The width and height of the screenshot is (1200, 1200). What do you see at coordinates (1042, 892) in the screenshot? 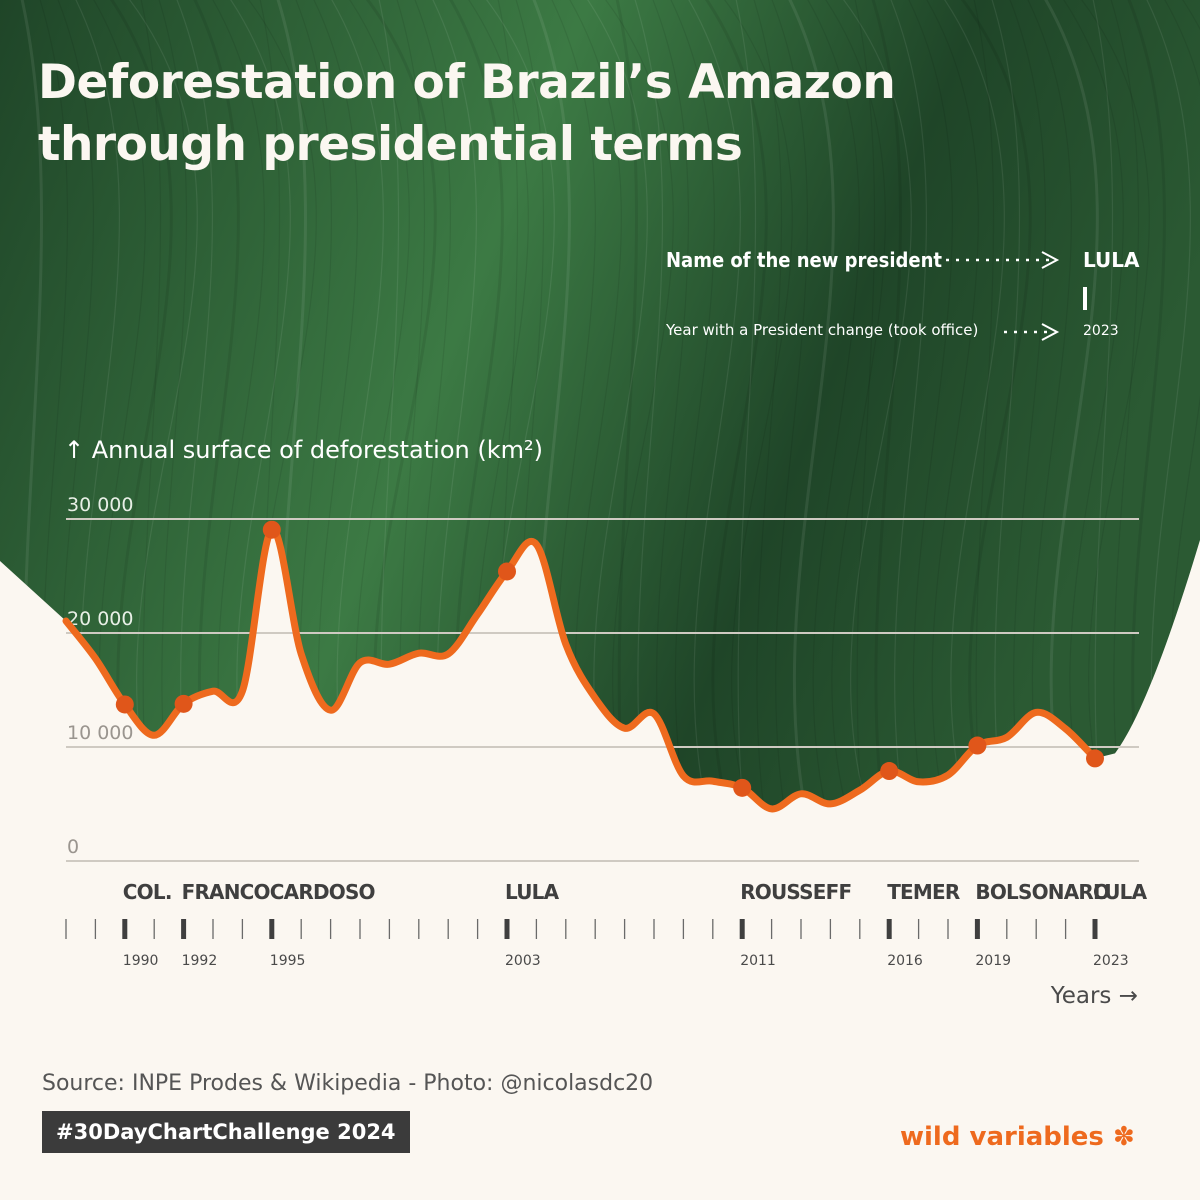
I see `president-name-label: BOLSONARO` at bounding box center [1042, 892].